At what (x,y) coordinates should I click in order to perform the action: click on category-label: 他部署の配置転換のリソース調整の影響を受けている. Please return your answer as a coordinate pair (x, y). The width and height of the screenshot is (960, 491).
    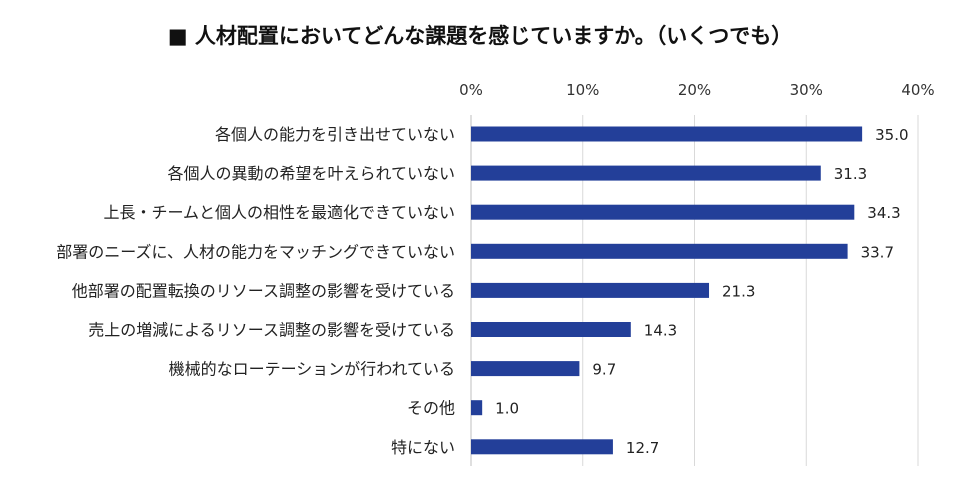
    Looking at the image, I should click on (263, 290).